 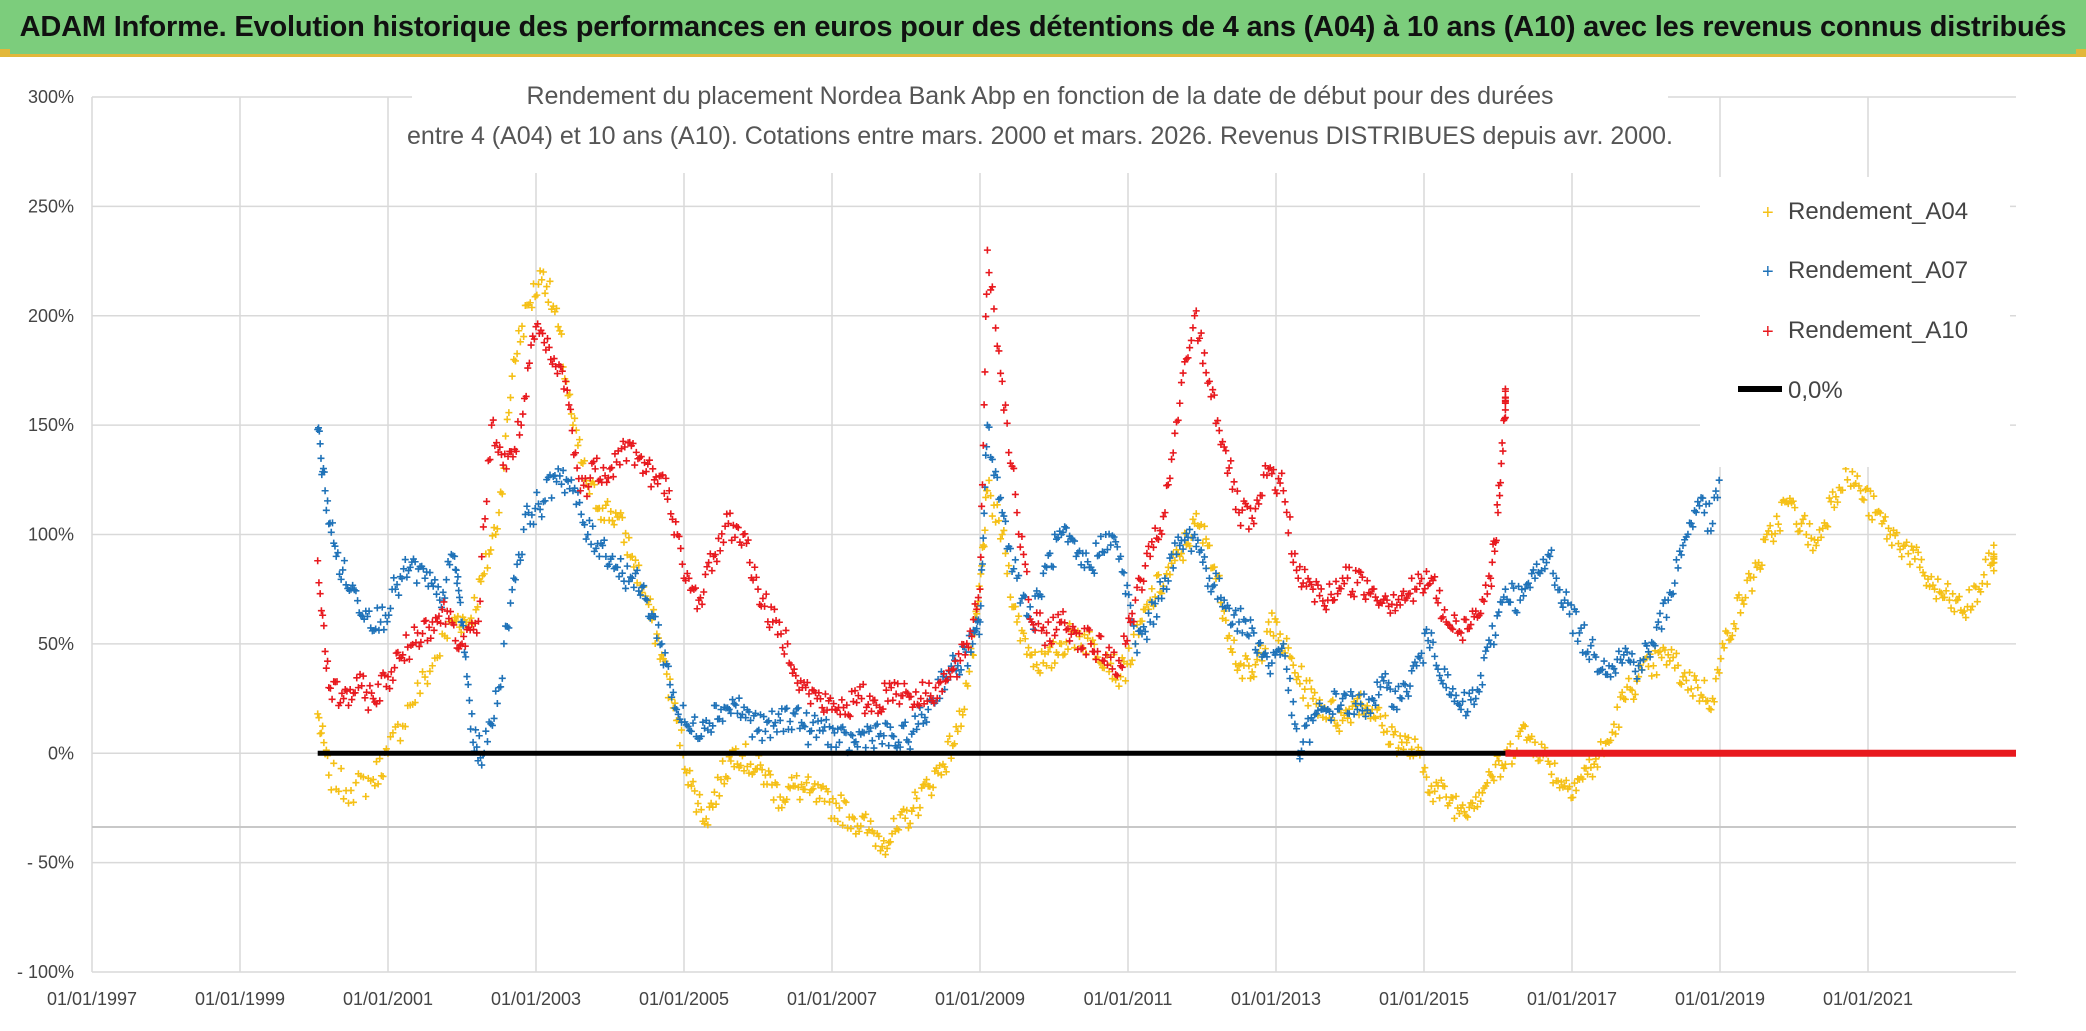 What do you see at coordinates (1128, 999) in the screenshot?
I see `x-tick-label: 01/01/2011` at bounding box center [1128, 999].